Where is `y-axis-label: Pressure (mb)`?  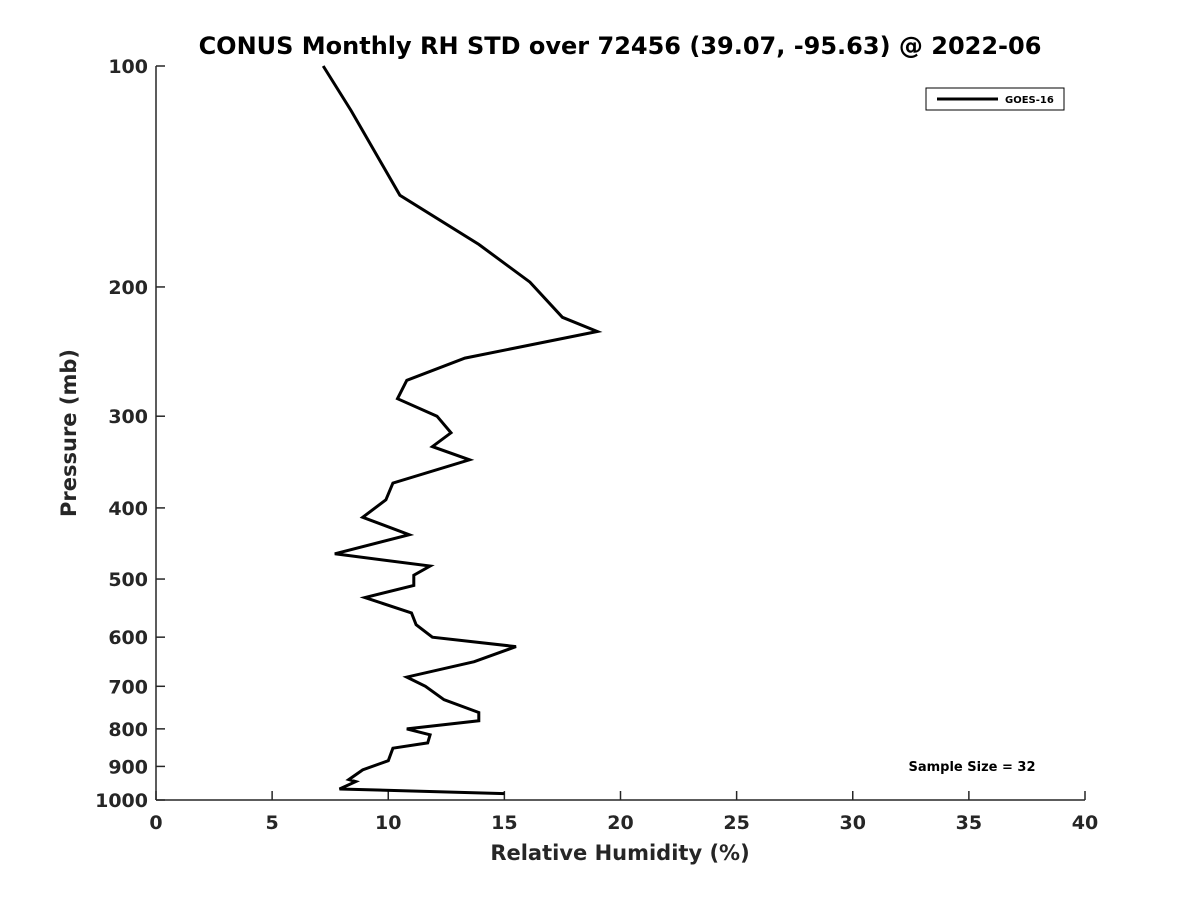 y-axis-label: Pressure (mb) is located at coordinates (69, 433).